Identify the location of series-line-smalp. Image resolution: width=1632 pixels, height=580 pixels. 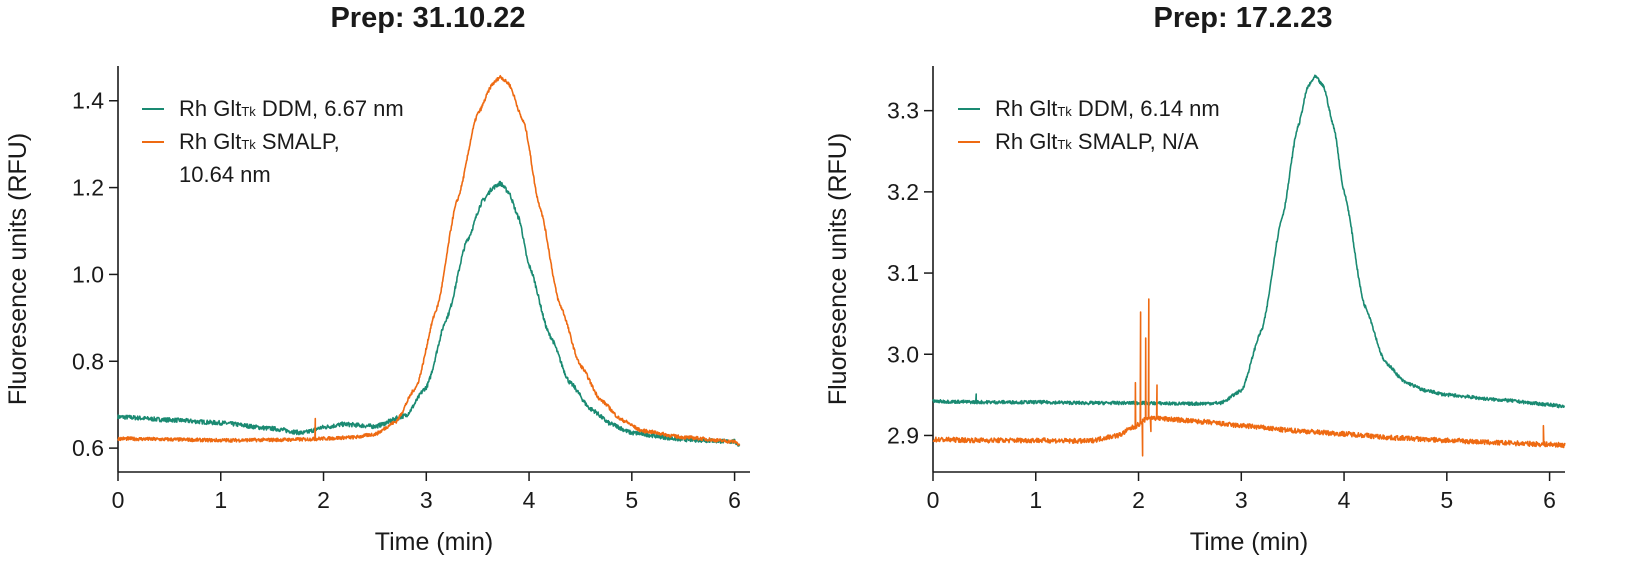
(1249, 377).